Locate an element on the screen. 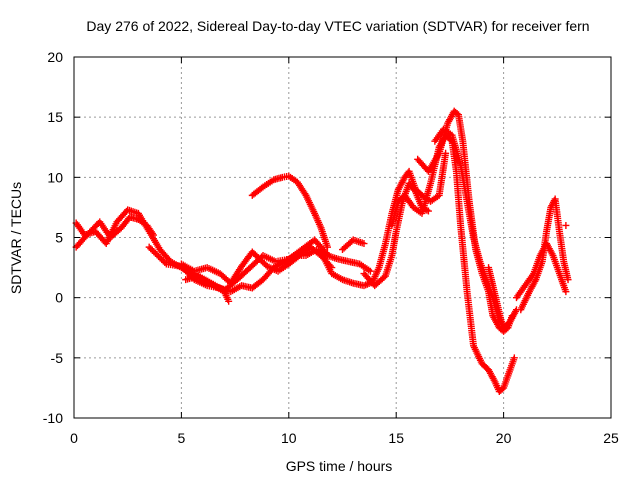 The image size is (640, 480). y-tick-label: -5 is located at coordinates (57, 358).